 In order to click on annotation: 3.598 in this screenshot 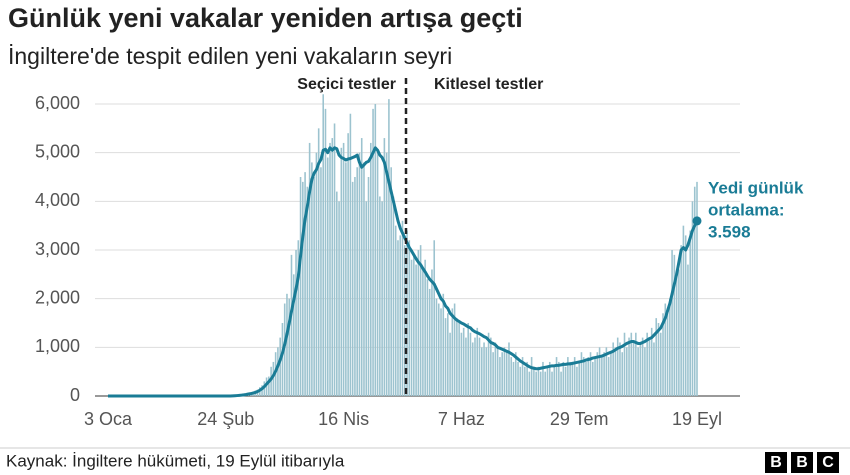, I will do `click(729, 231)`.